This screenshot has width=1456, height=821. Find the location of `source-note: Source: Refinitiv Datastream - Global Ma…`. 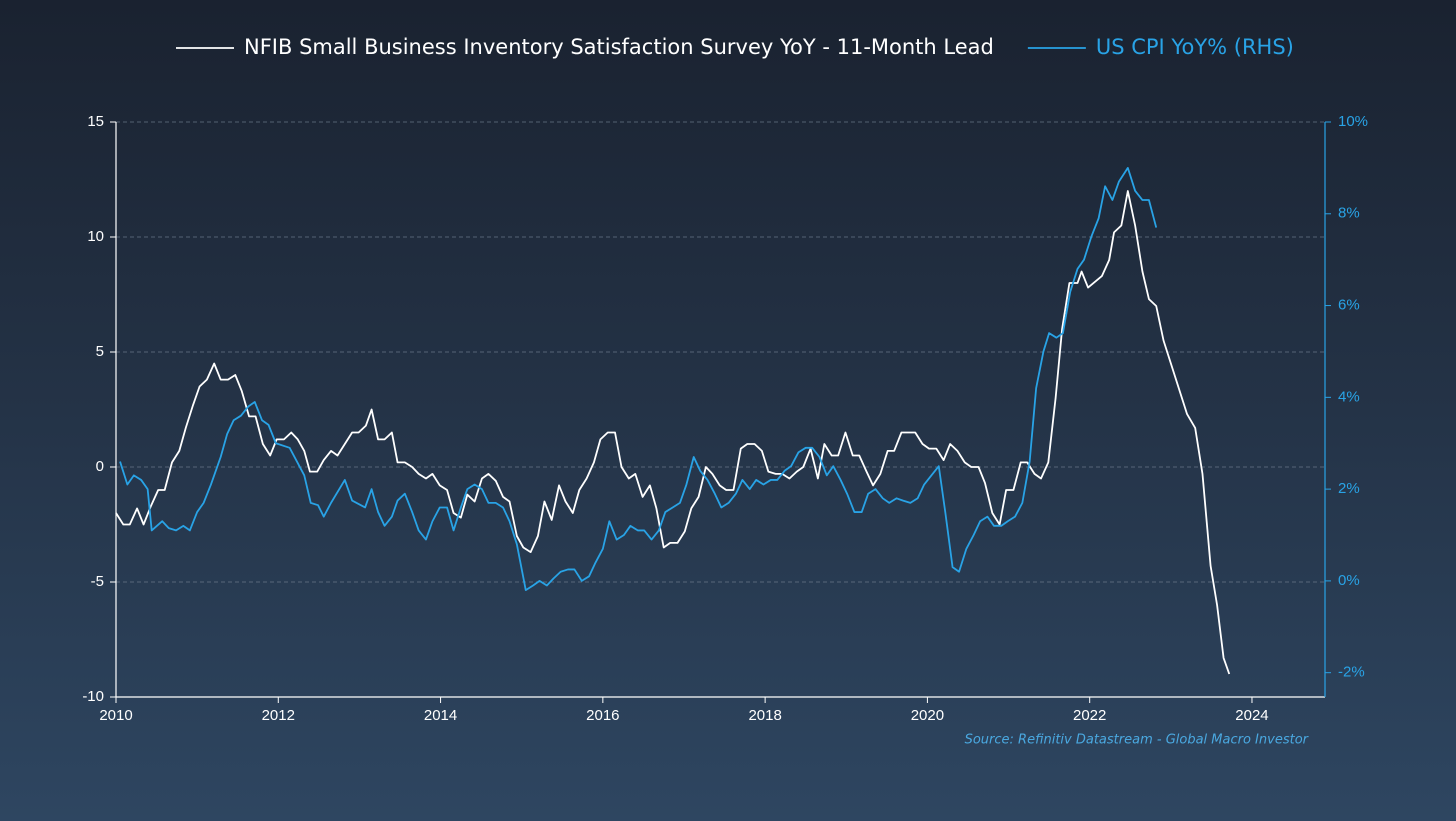

source-note: Source: Refinitiv Datastream - Global Ma… is located at coordinates (1137, 740).